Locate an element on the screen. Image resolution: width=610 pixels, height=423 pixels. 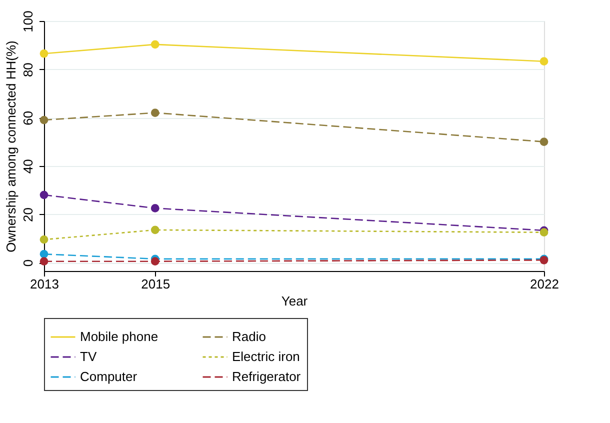
y-tick-label: 60 is located at coordinates (28, 118).